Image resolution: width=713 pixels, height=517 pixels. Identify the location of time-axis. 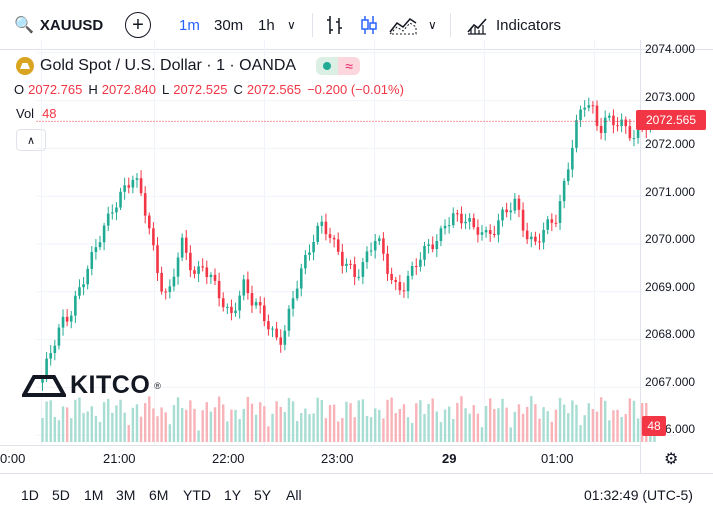
(320, 459).